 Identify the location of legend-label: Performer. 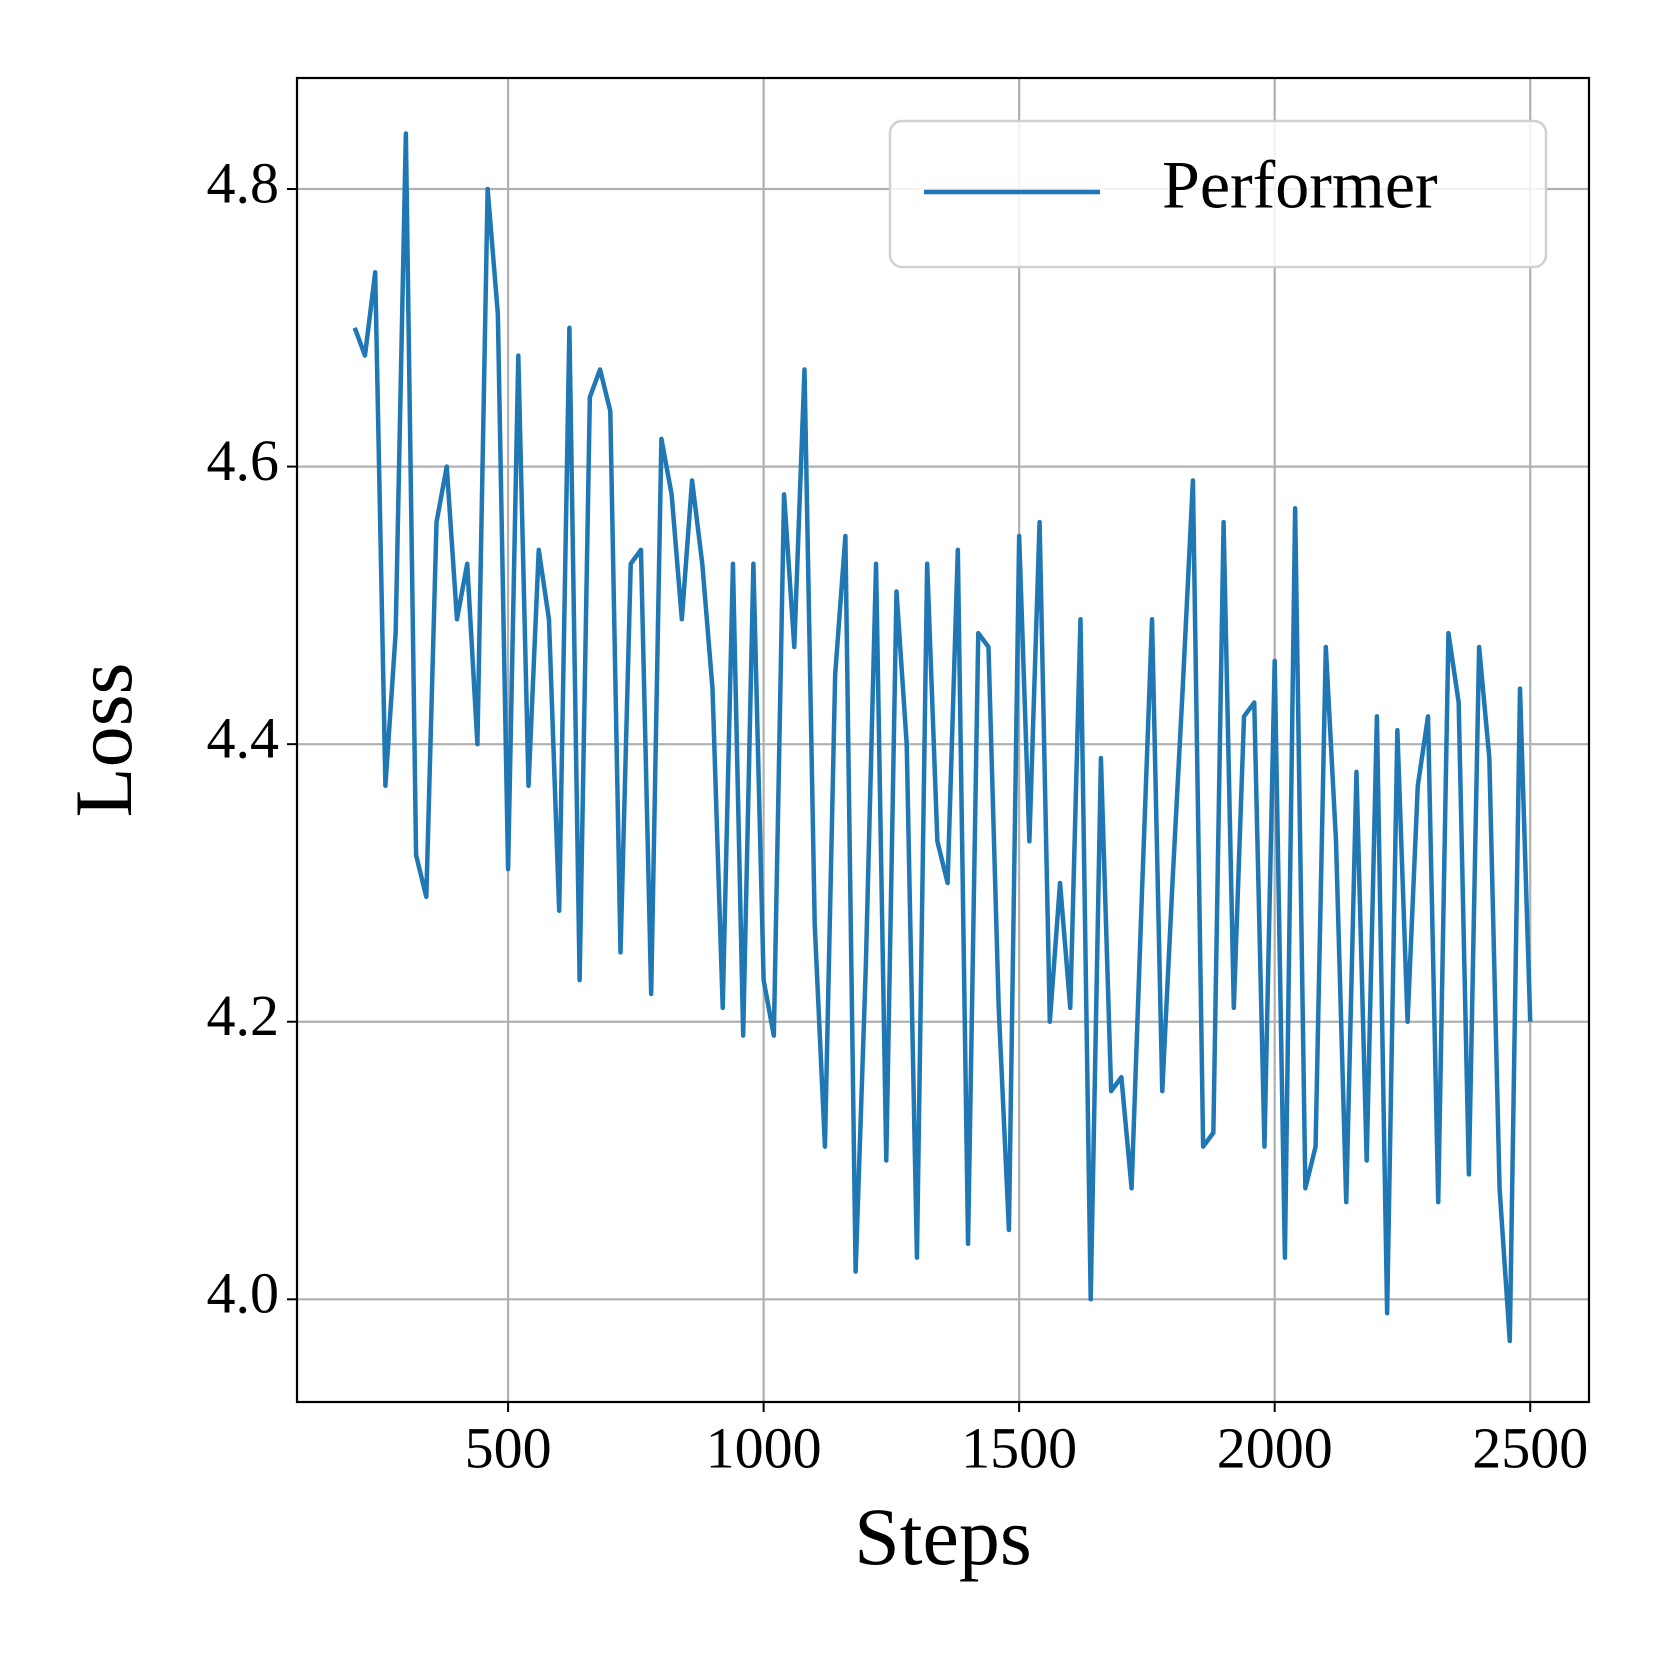
(1300, 185).